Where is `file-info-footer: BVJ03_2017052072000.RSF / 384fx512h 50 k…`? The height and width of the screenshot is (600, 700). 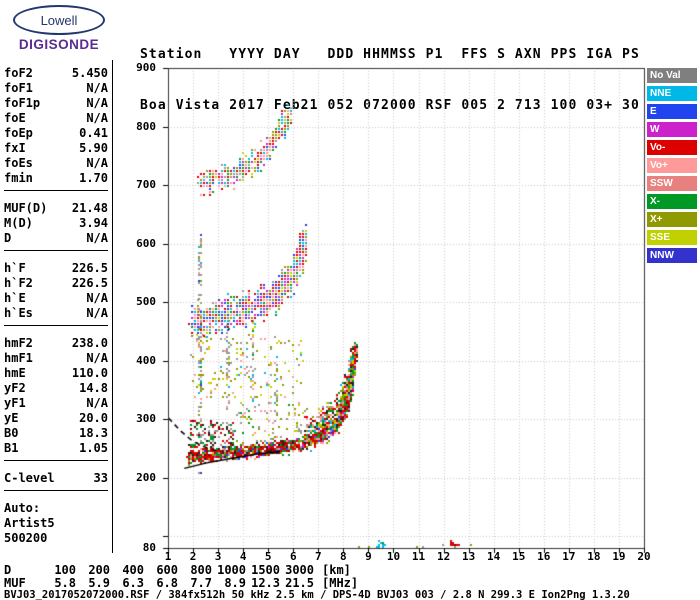 file-info-footer: BVJ03_2017052072000.RSF / 384fx512h 50 k… is located at coordinates (317, 594).